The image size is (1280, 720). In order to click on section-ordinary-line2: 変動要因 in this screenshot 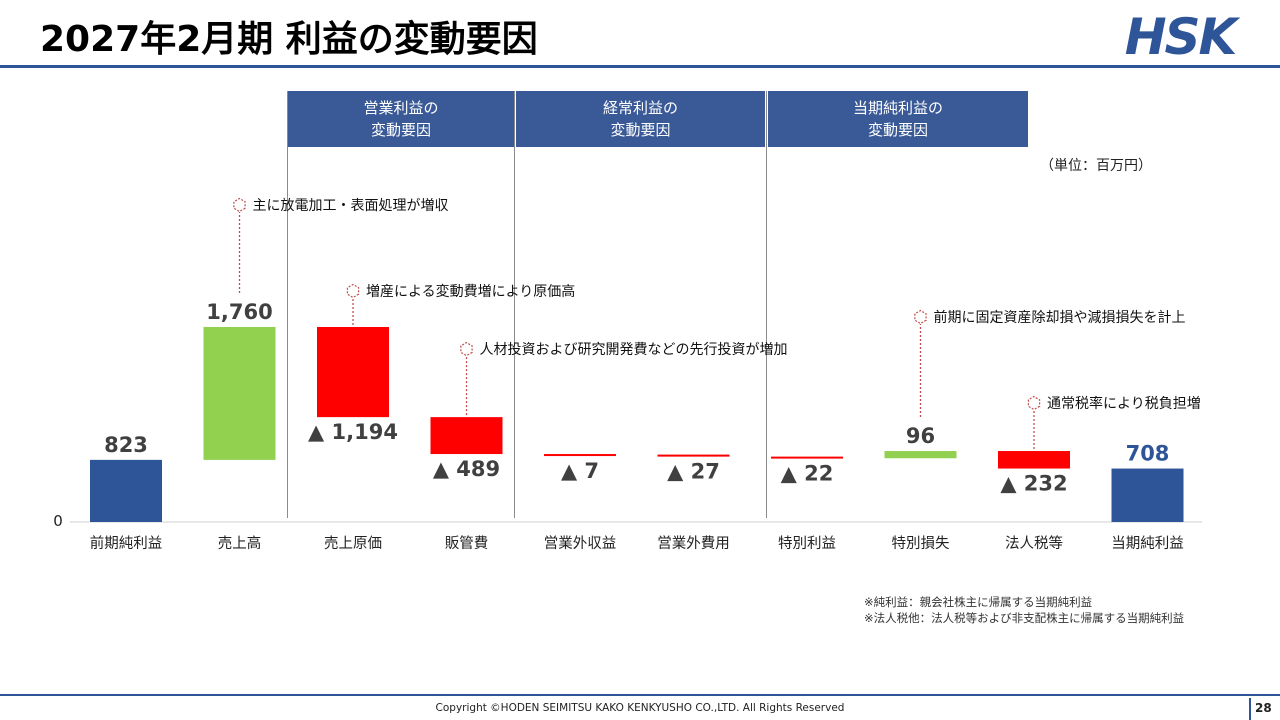, I will do `click(640, 130)`.